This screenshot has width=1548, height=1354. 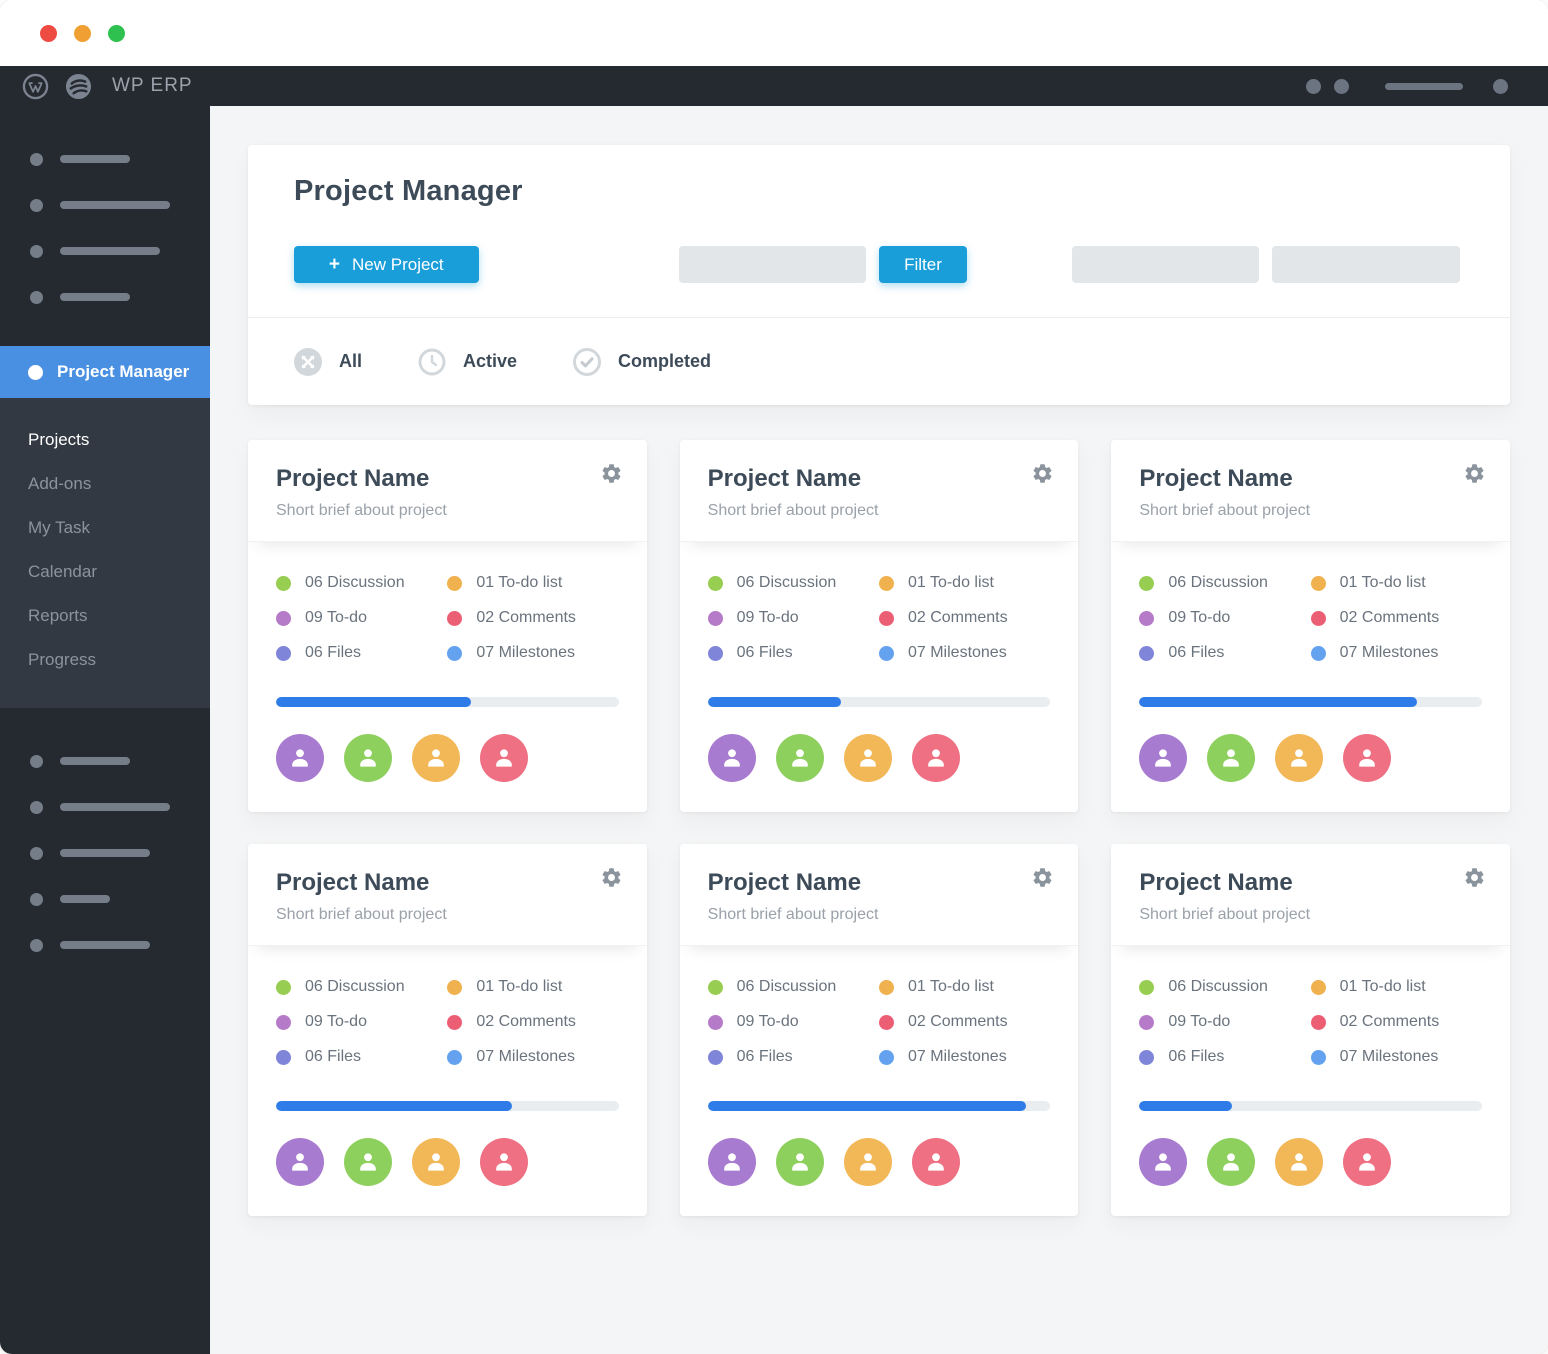 What do you see at coordinates (78, 86) in the screenshot?
I see `wperp-logo-icon` at bounding box center [78, 86].